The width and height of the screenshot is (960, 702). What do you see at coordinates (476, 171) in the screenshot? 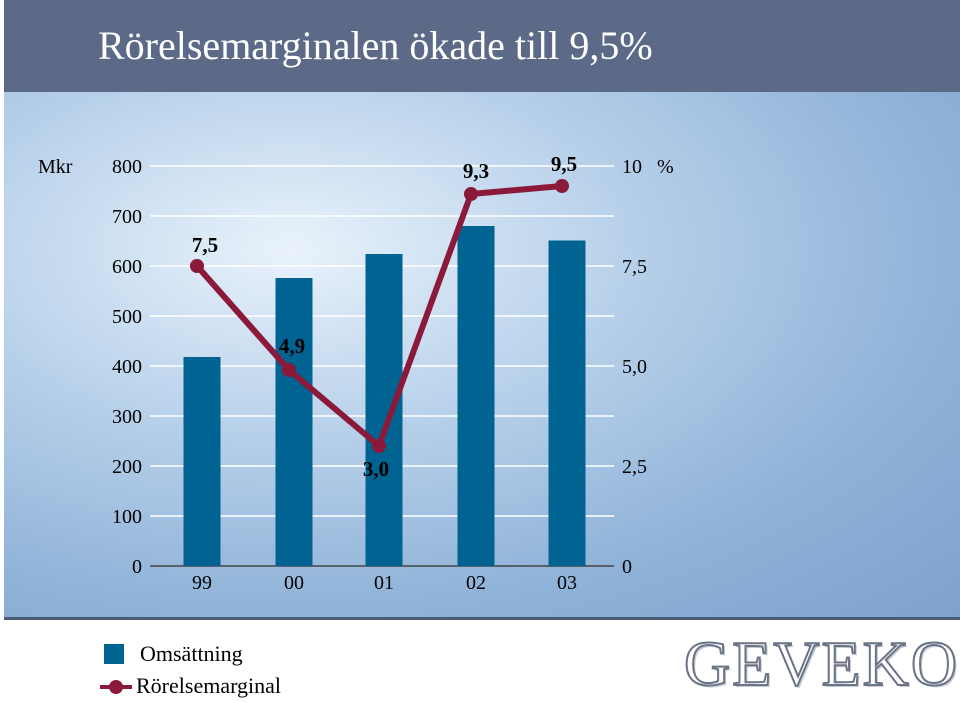
I see `line-data-label: 9,3` at bounding box center [476, 171].